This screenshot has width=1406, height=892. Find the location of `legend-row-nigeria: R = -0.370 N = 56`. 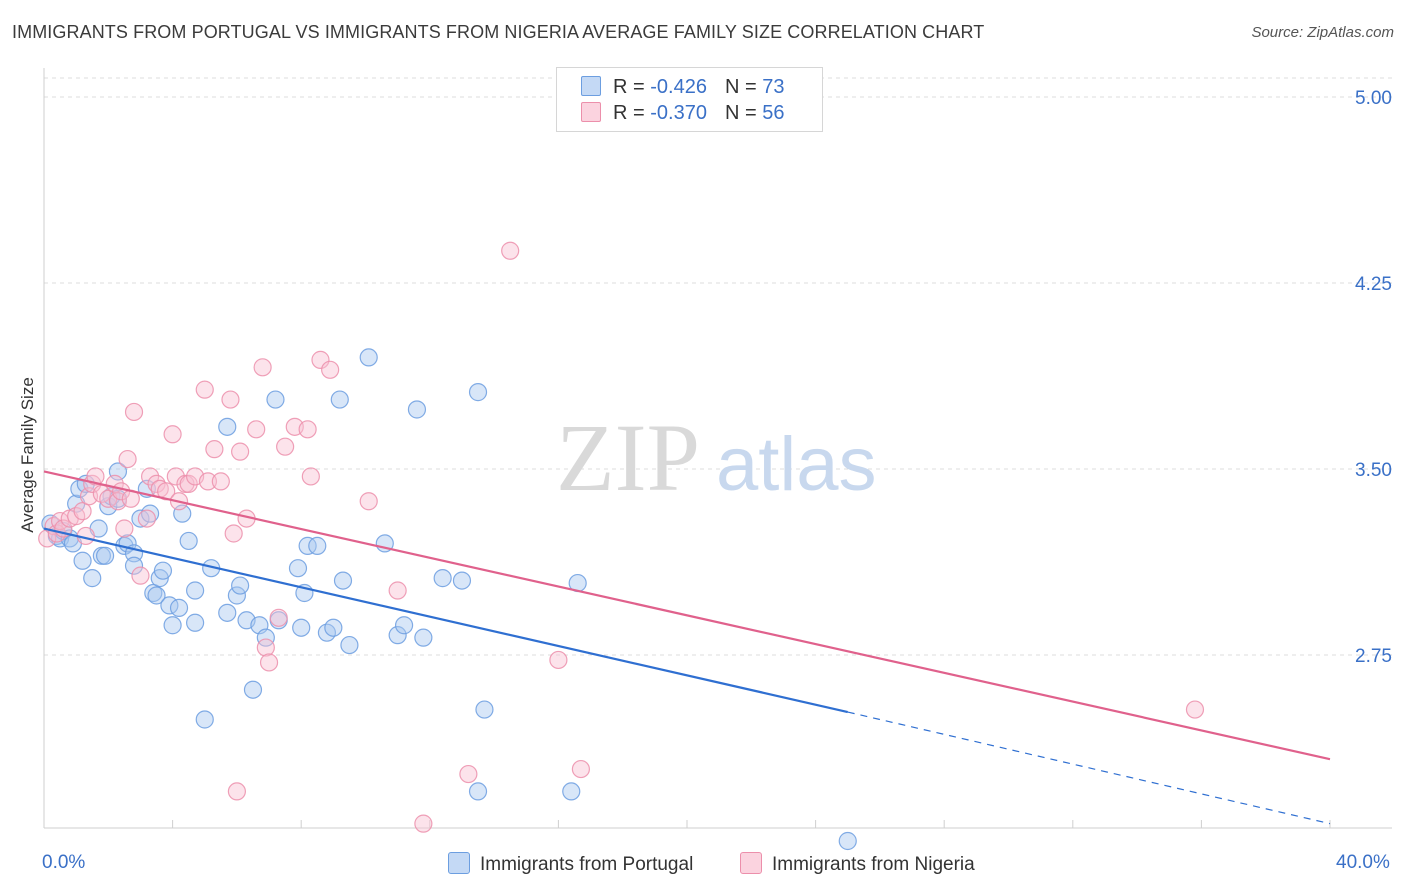

legend-row-nigeria: R = -0.370 N = 56 is located at coordinates (682, 114).